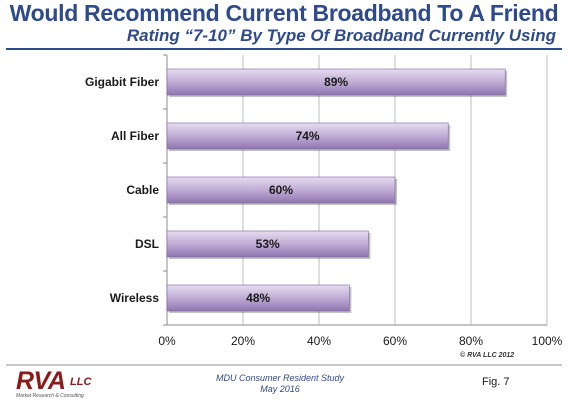 The image size is (568, 401). What do you see at coordinates (487, 355) in the screenshot?
I see `copyright-note: © RVA LLC 2012` at bounding box center [487, 355].